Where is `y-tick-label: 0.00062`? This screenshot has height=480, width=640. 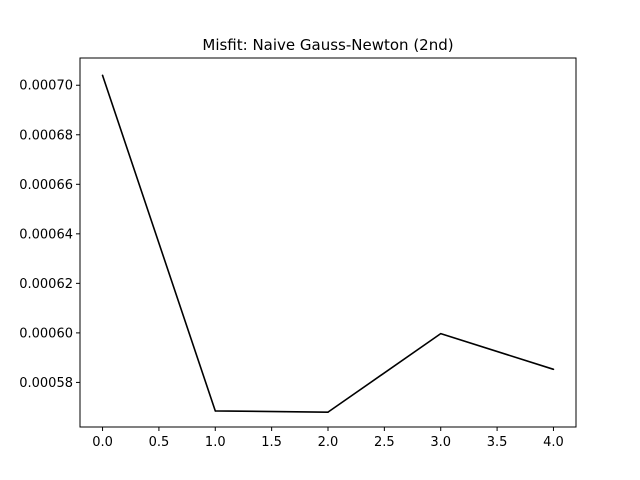 y-tick-label: 0.00062 is located at coordinates (46, 284).